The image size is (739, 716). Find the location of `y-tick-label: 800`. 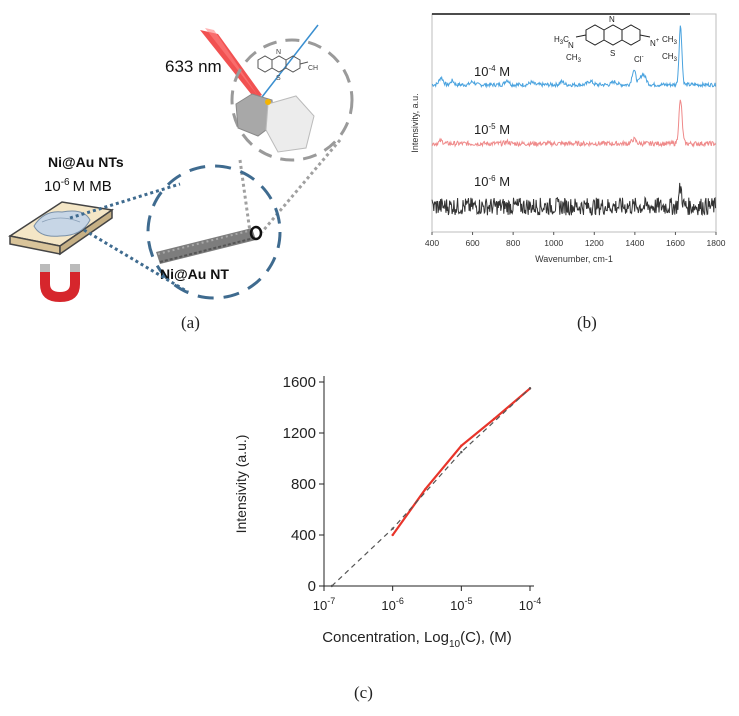

y-tick-label: 800 is located at coordinates (303, 484).